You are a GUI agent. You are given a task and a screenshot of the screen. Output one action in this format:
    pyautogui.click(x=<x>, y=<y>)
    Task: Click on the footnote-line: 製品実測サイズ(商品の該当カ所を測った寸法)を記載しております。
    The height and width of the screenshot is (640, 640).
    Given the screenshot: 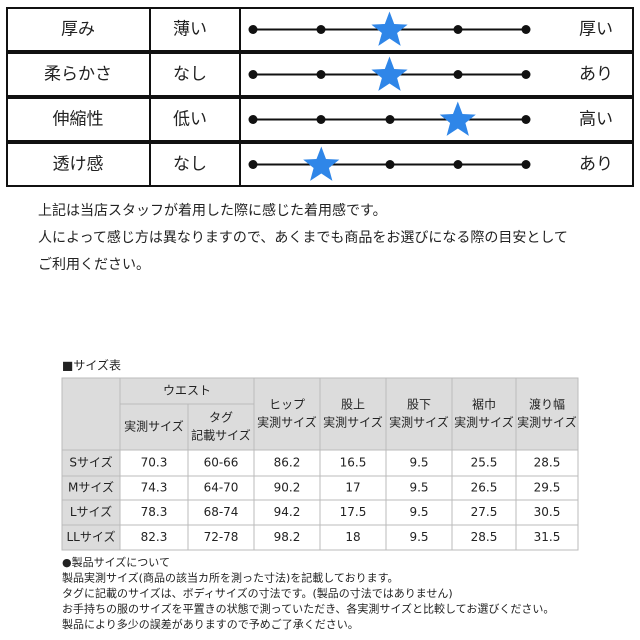 What is the action you would take?
    pyautogui.click(x=230, y=578)
    